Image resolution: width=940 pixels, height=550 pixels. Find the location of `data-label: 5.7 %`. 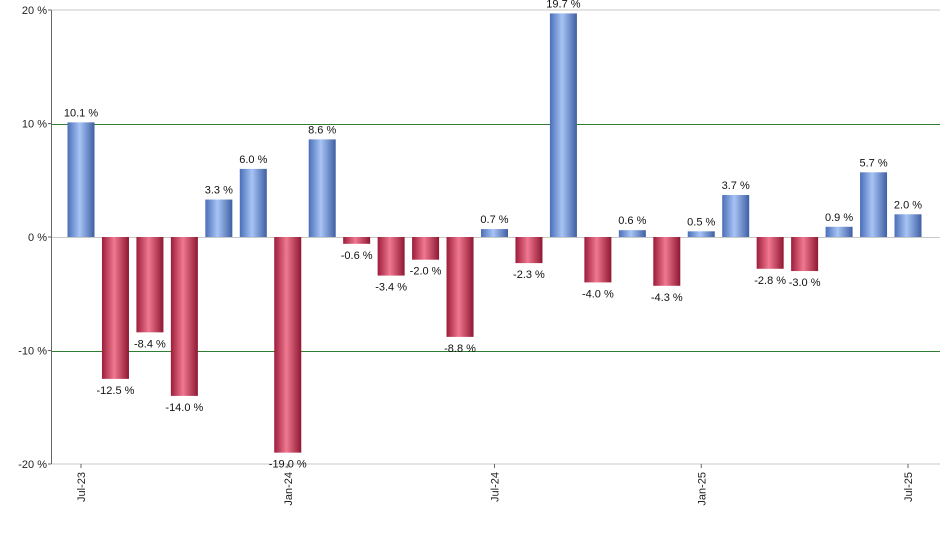

data-label: 5.7 % is located at coordinates (873, 163).